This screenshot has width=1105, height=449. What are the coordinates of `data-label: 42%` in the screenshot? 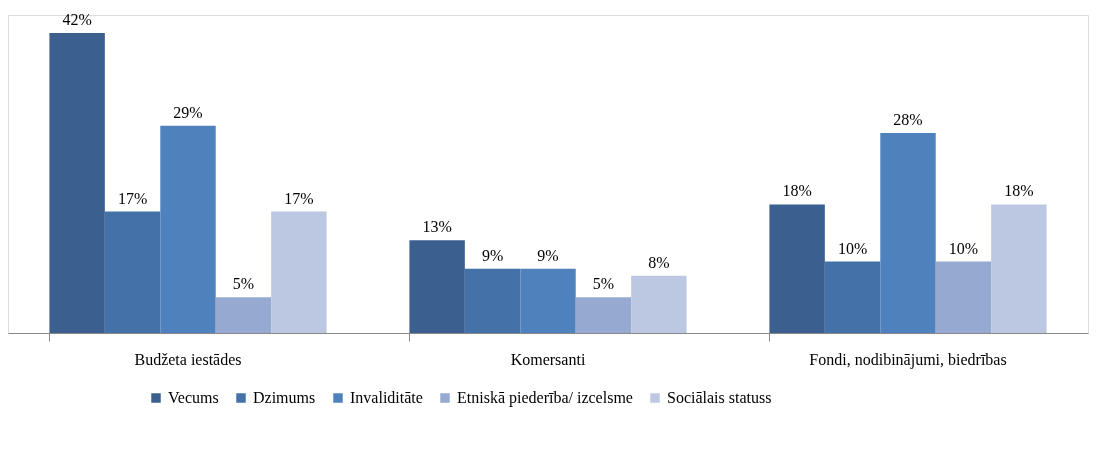 It's located at (77, 19).